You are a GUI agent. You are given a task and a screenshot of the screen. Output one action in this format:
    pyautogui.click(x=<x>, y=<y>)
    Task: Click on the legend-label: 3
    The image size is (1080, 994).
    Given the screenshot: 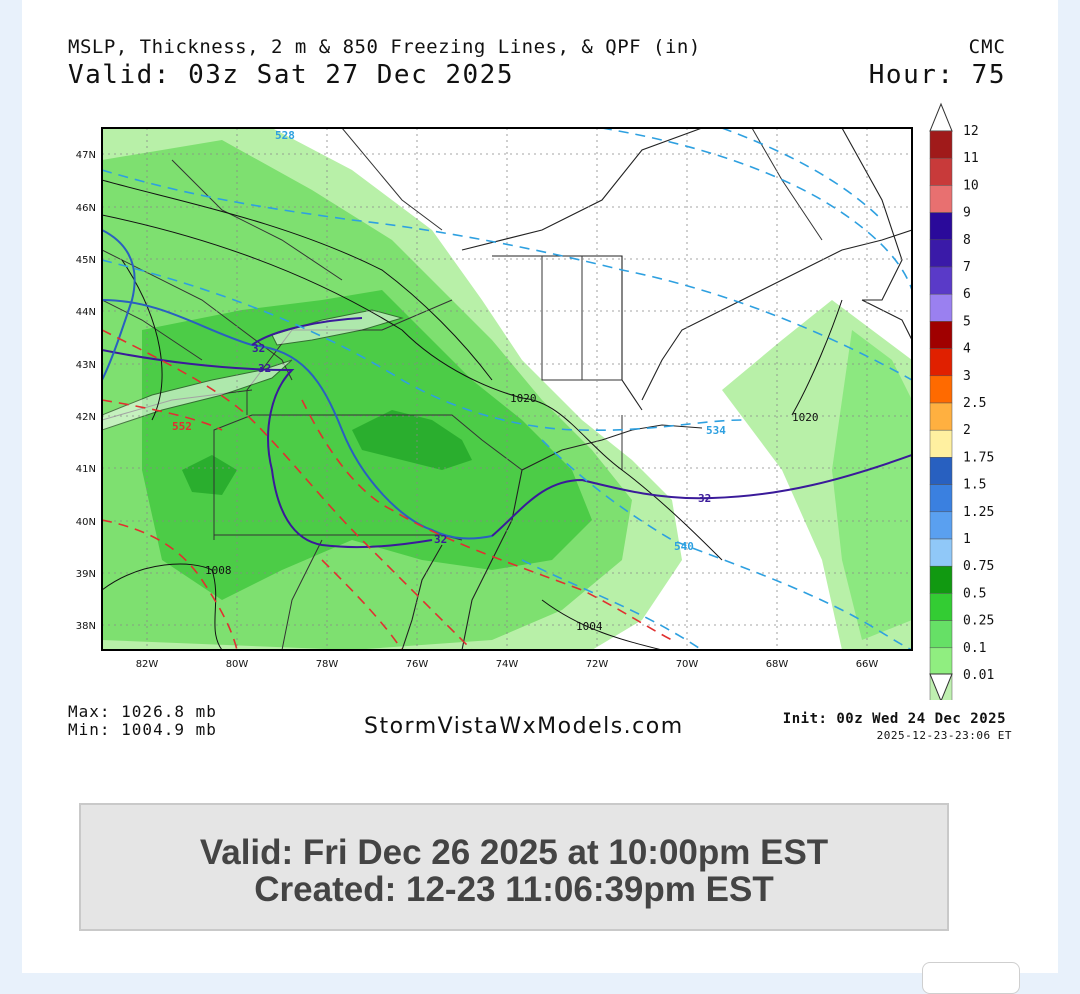 What is the action you would take?
    pyautogui.click(x=967, y=376)
    